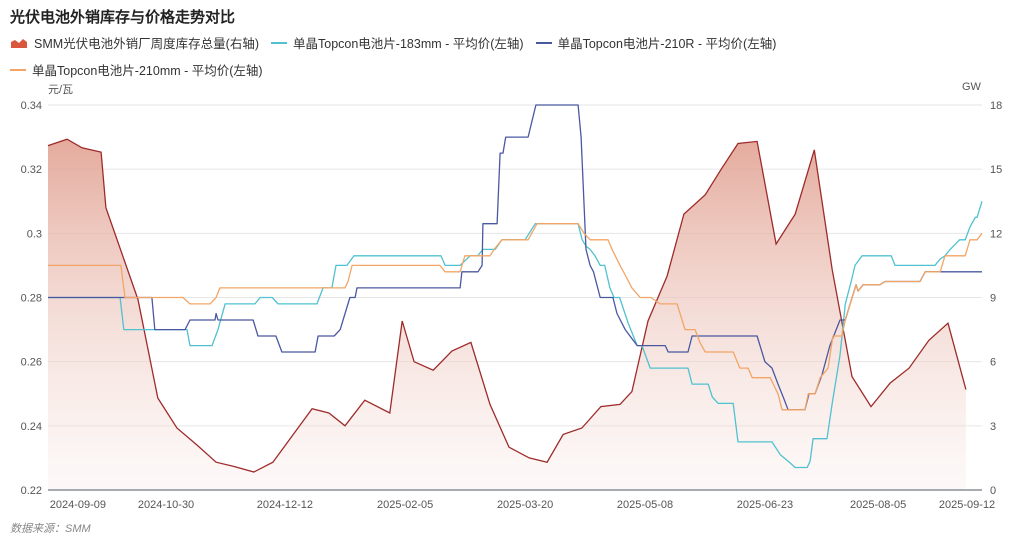  What do you see at coordinates (31, 106) in the screenshot?
I see `left-tick-label: 0.34` at bounding box center [31, 106].